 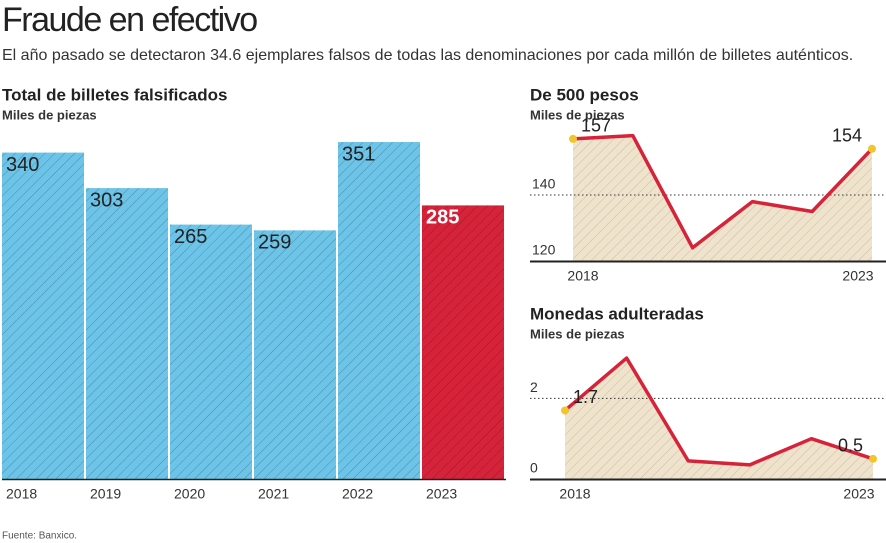 I want to click on source: Fuente: Banxico., so click(x=39, y=536).